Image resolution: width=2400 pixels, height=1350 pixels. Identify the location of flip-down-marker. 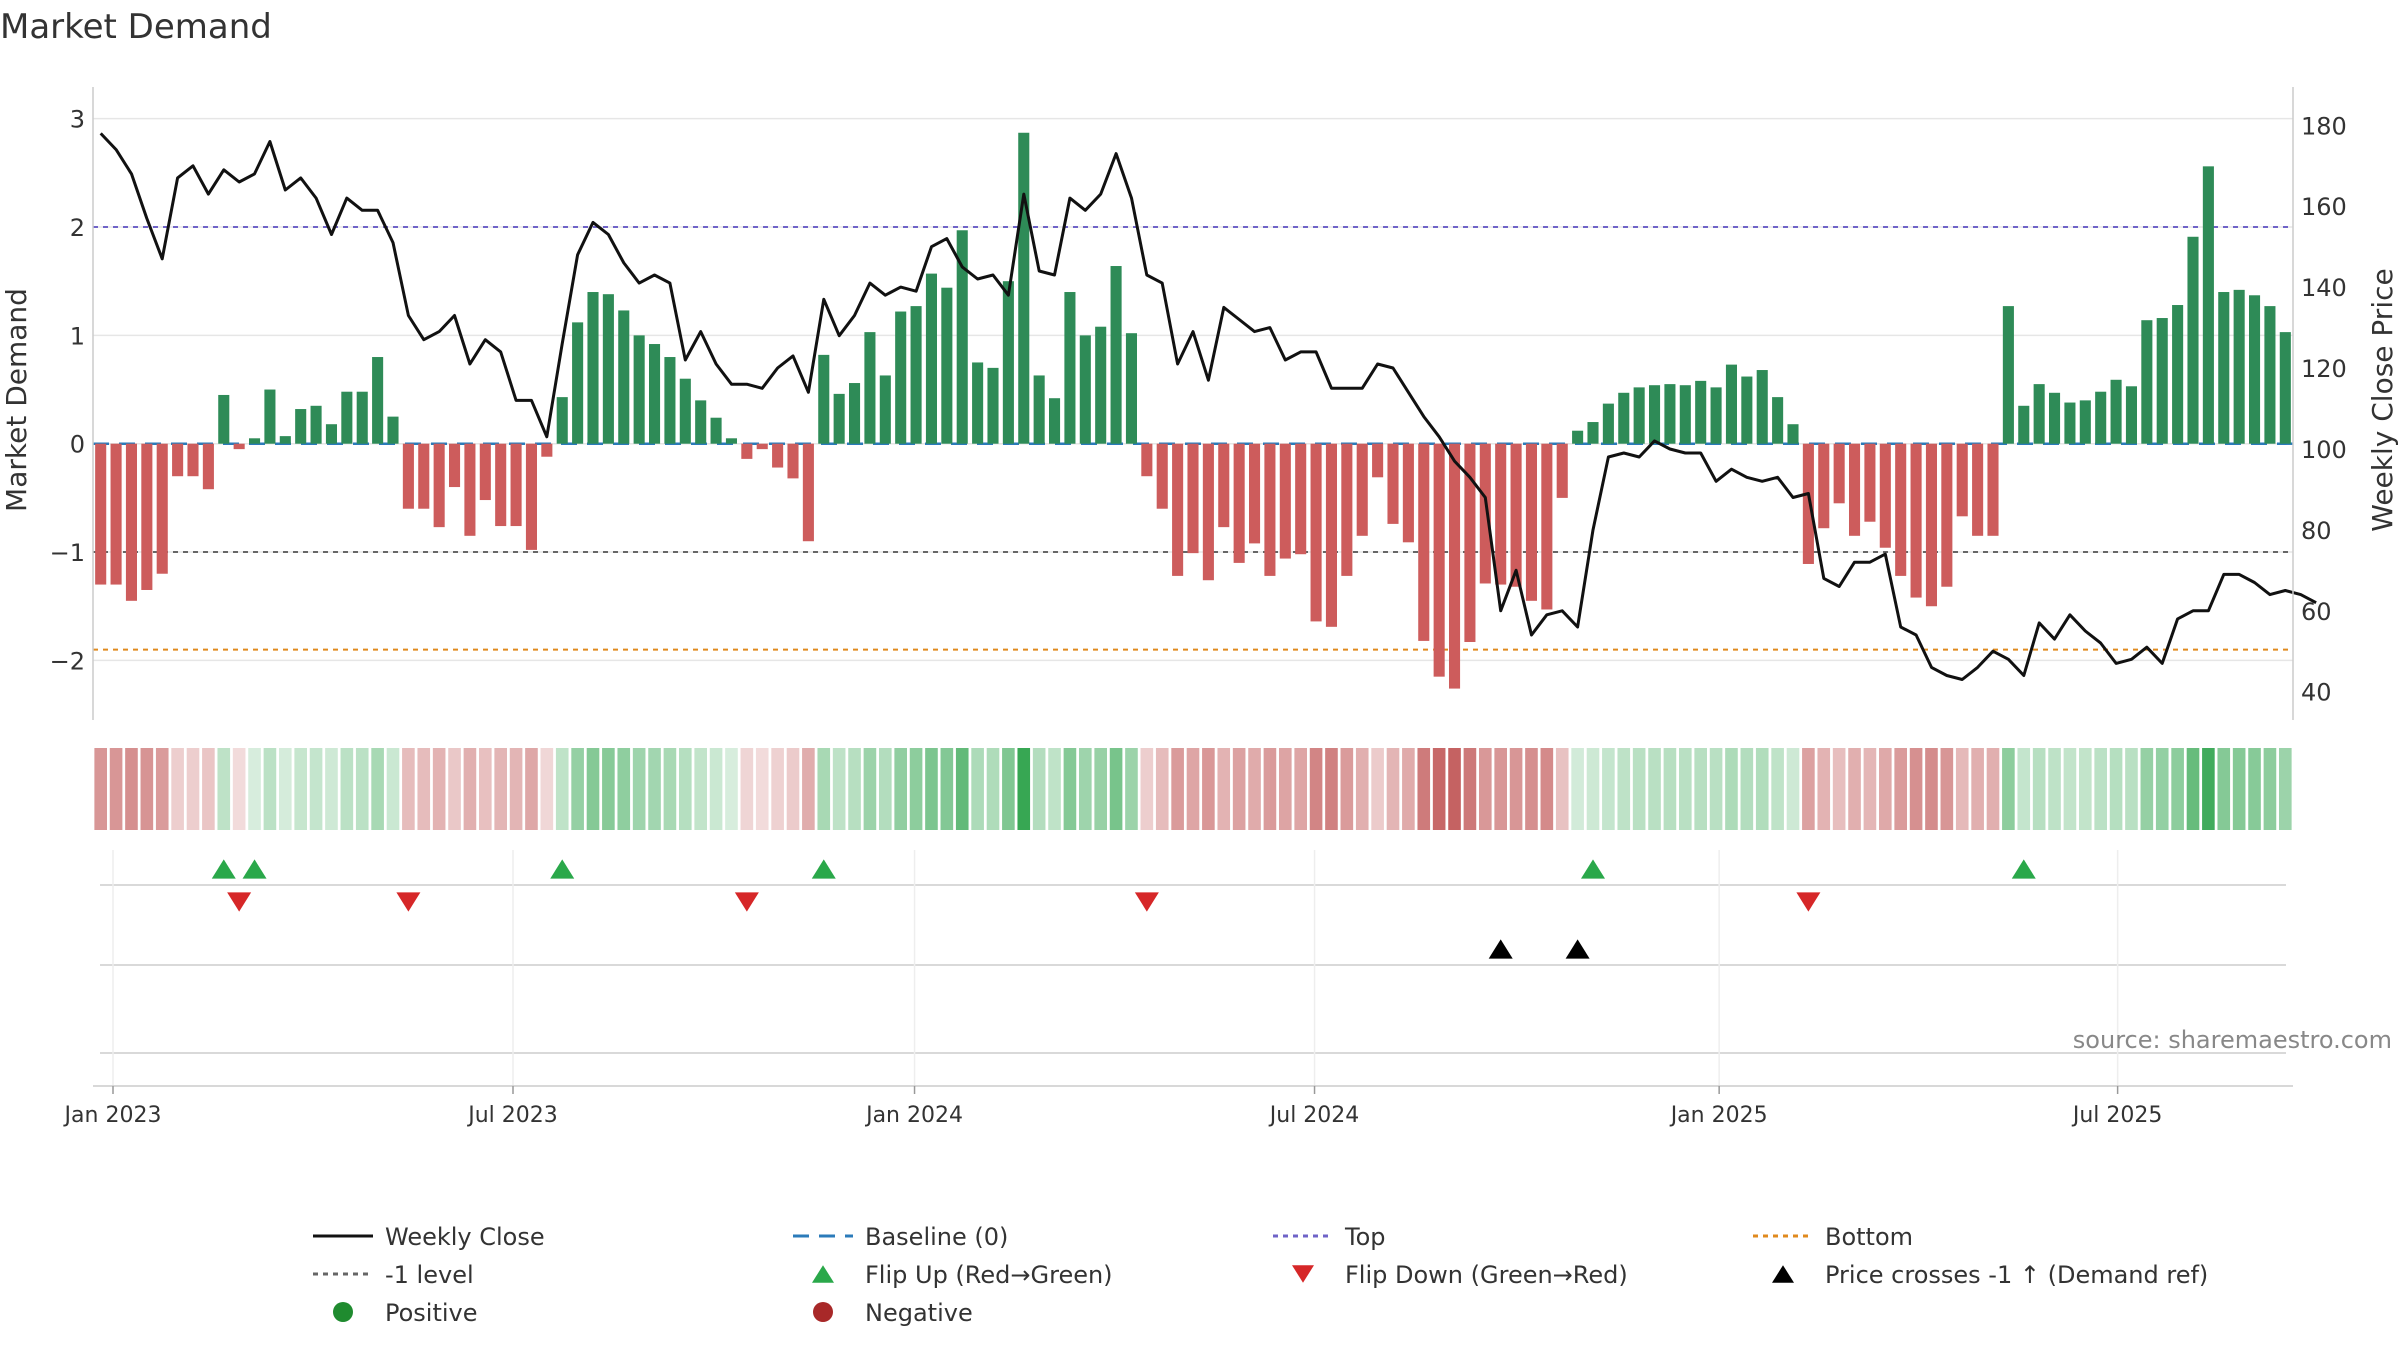
(408, 902).